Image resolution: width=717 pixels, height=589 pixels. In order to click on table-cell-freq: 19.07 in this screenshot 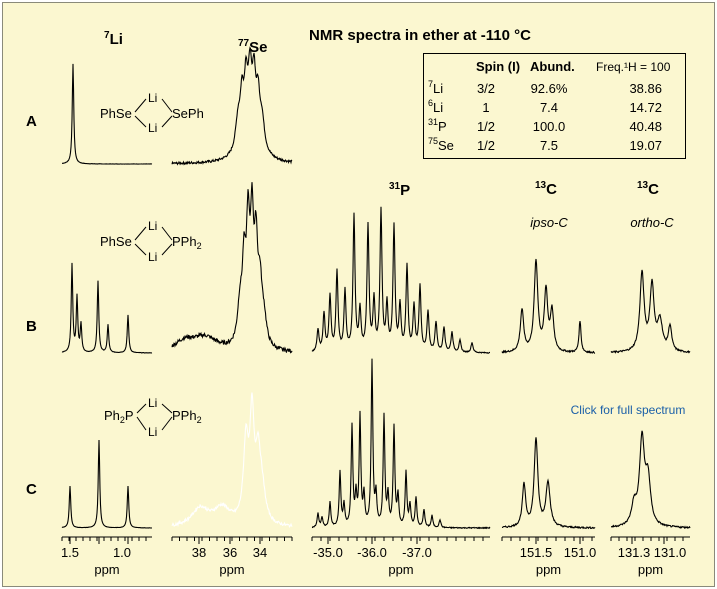, I will do `click(645, 145)`.